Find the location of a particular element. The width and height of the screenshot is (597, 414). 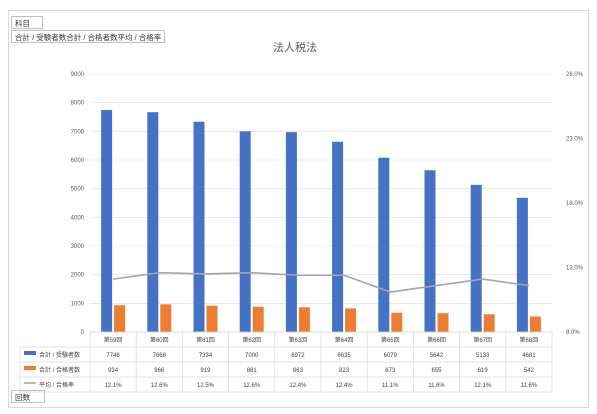

data-label: 6972 is located at coordinates (298, 356).